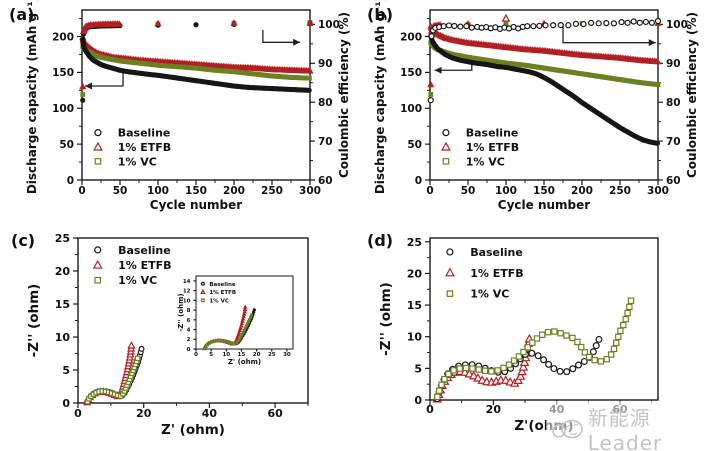 The width and height of the screenshot is (720, 451). Describe the element at coordinates (226, 355) in the screenshot. I see `x-tick-label: 10` at that location.